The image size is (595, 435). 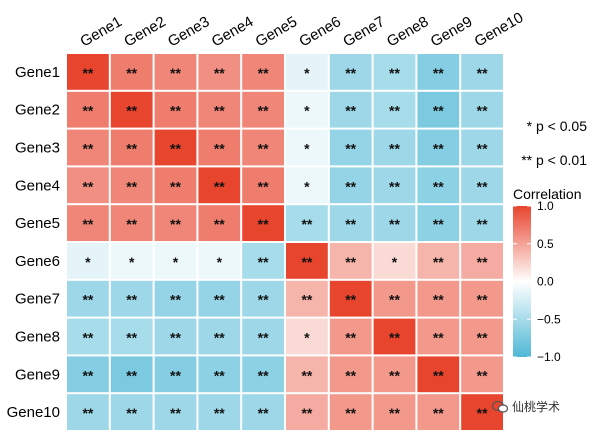 I want to click on cell-gene10-gene1, so click(x=88, y=412).